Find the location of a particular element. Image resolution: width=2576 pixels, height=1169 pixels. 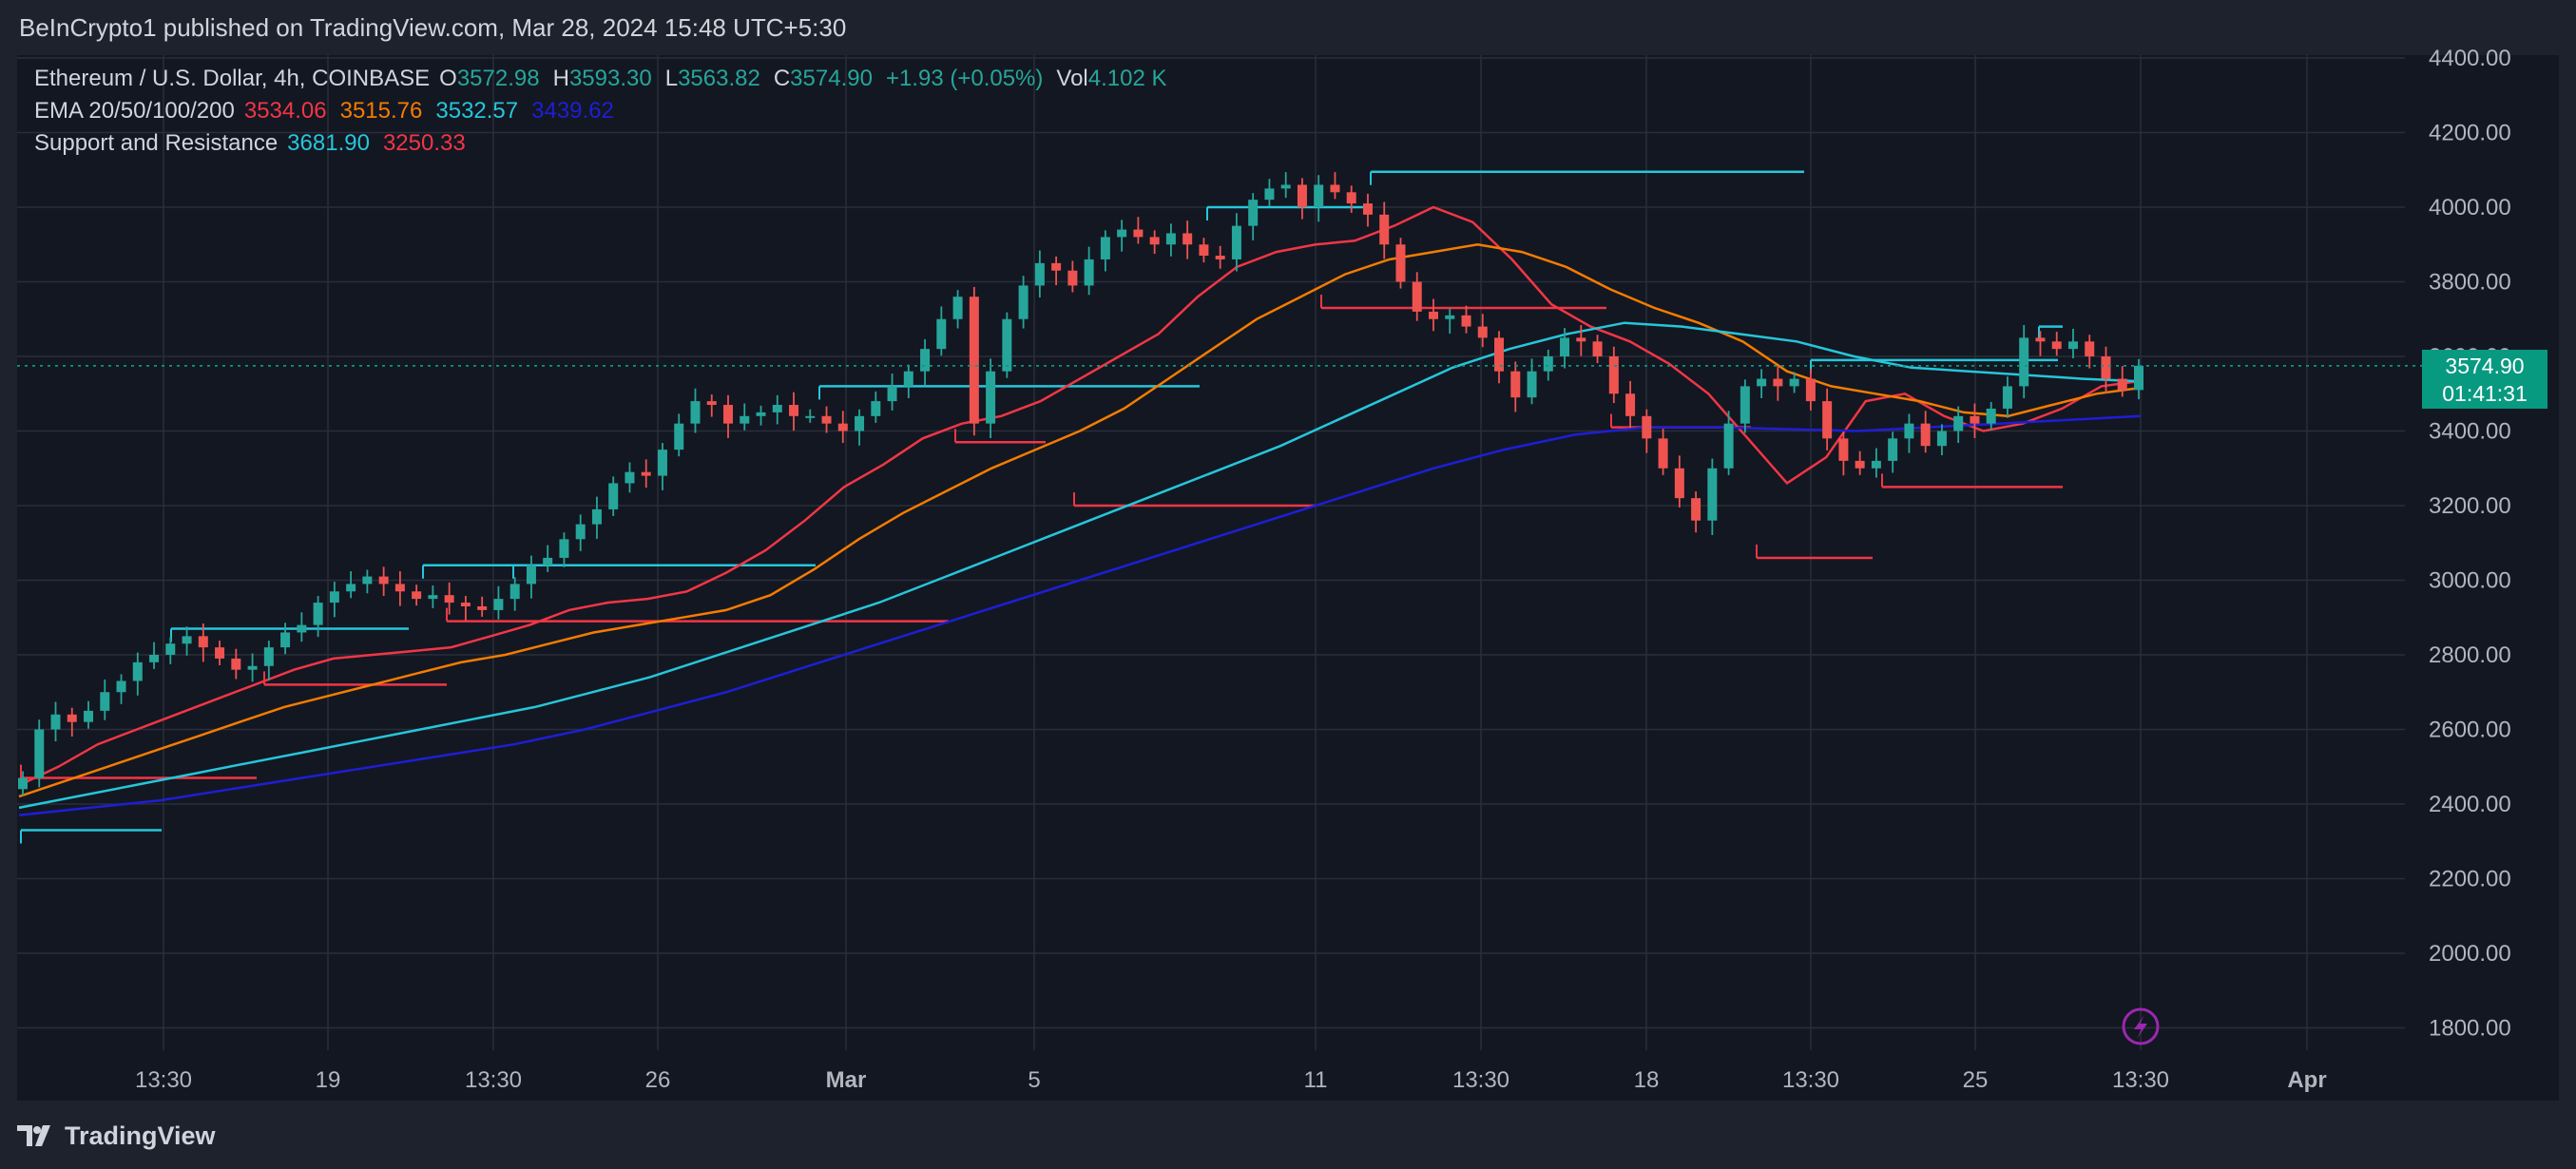

y-tick-label: 1800.00 is located at coordinates (2470, 1029).